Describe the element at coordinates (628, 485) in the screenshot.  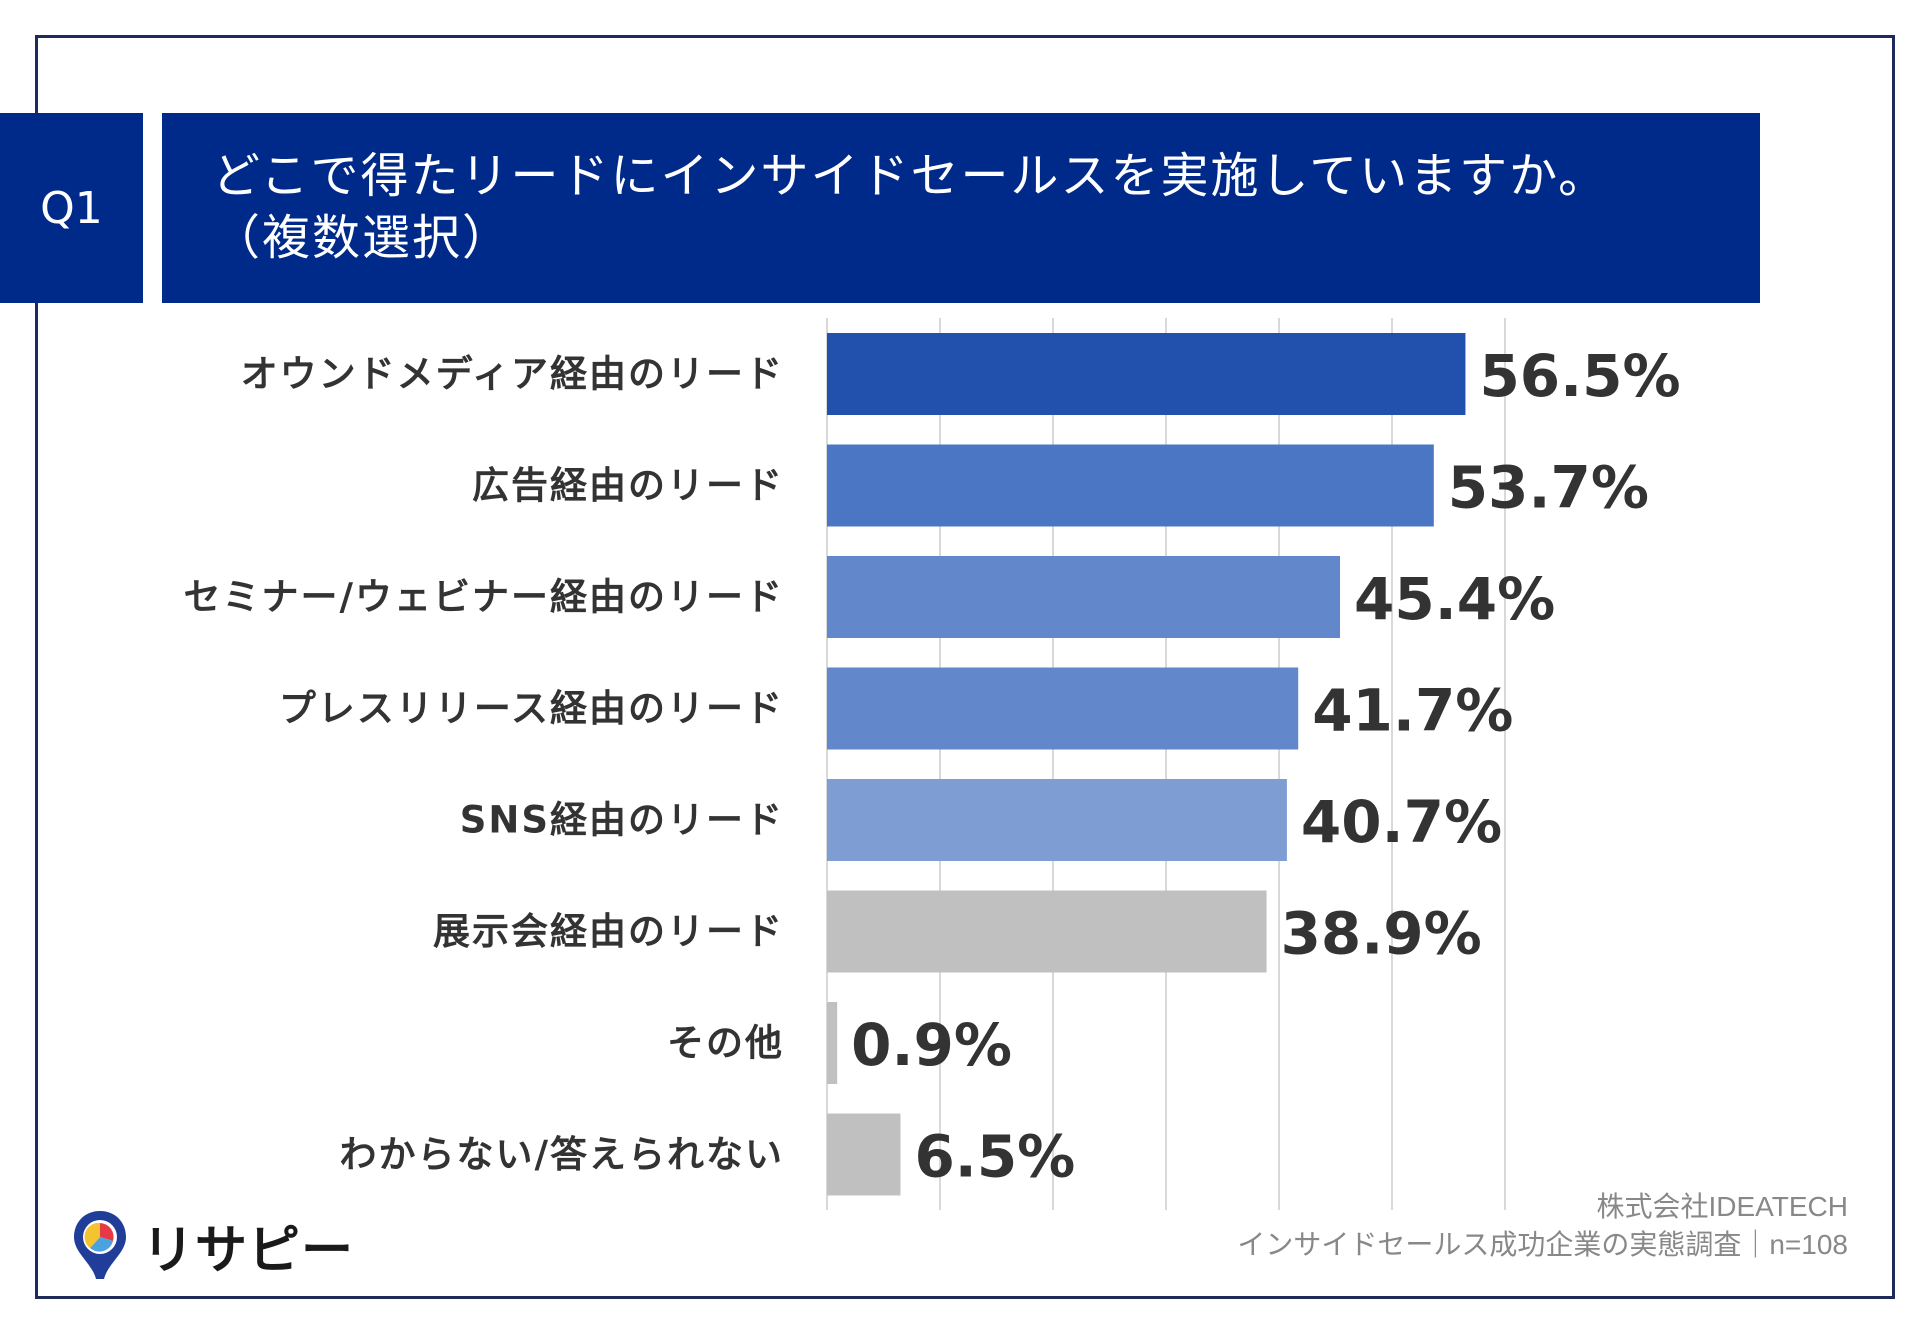
I see `category-label: 広告経由のリード` at that location.